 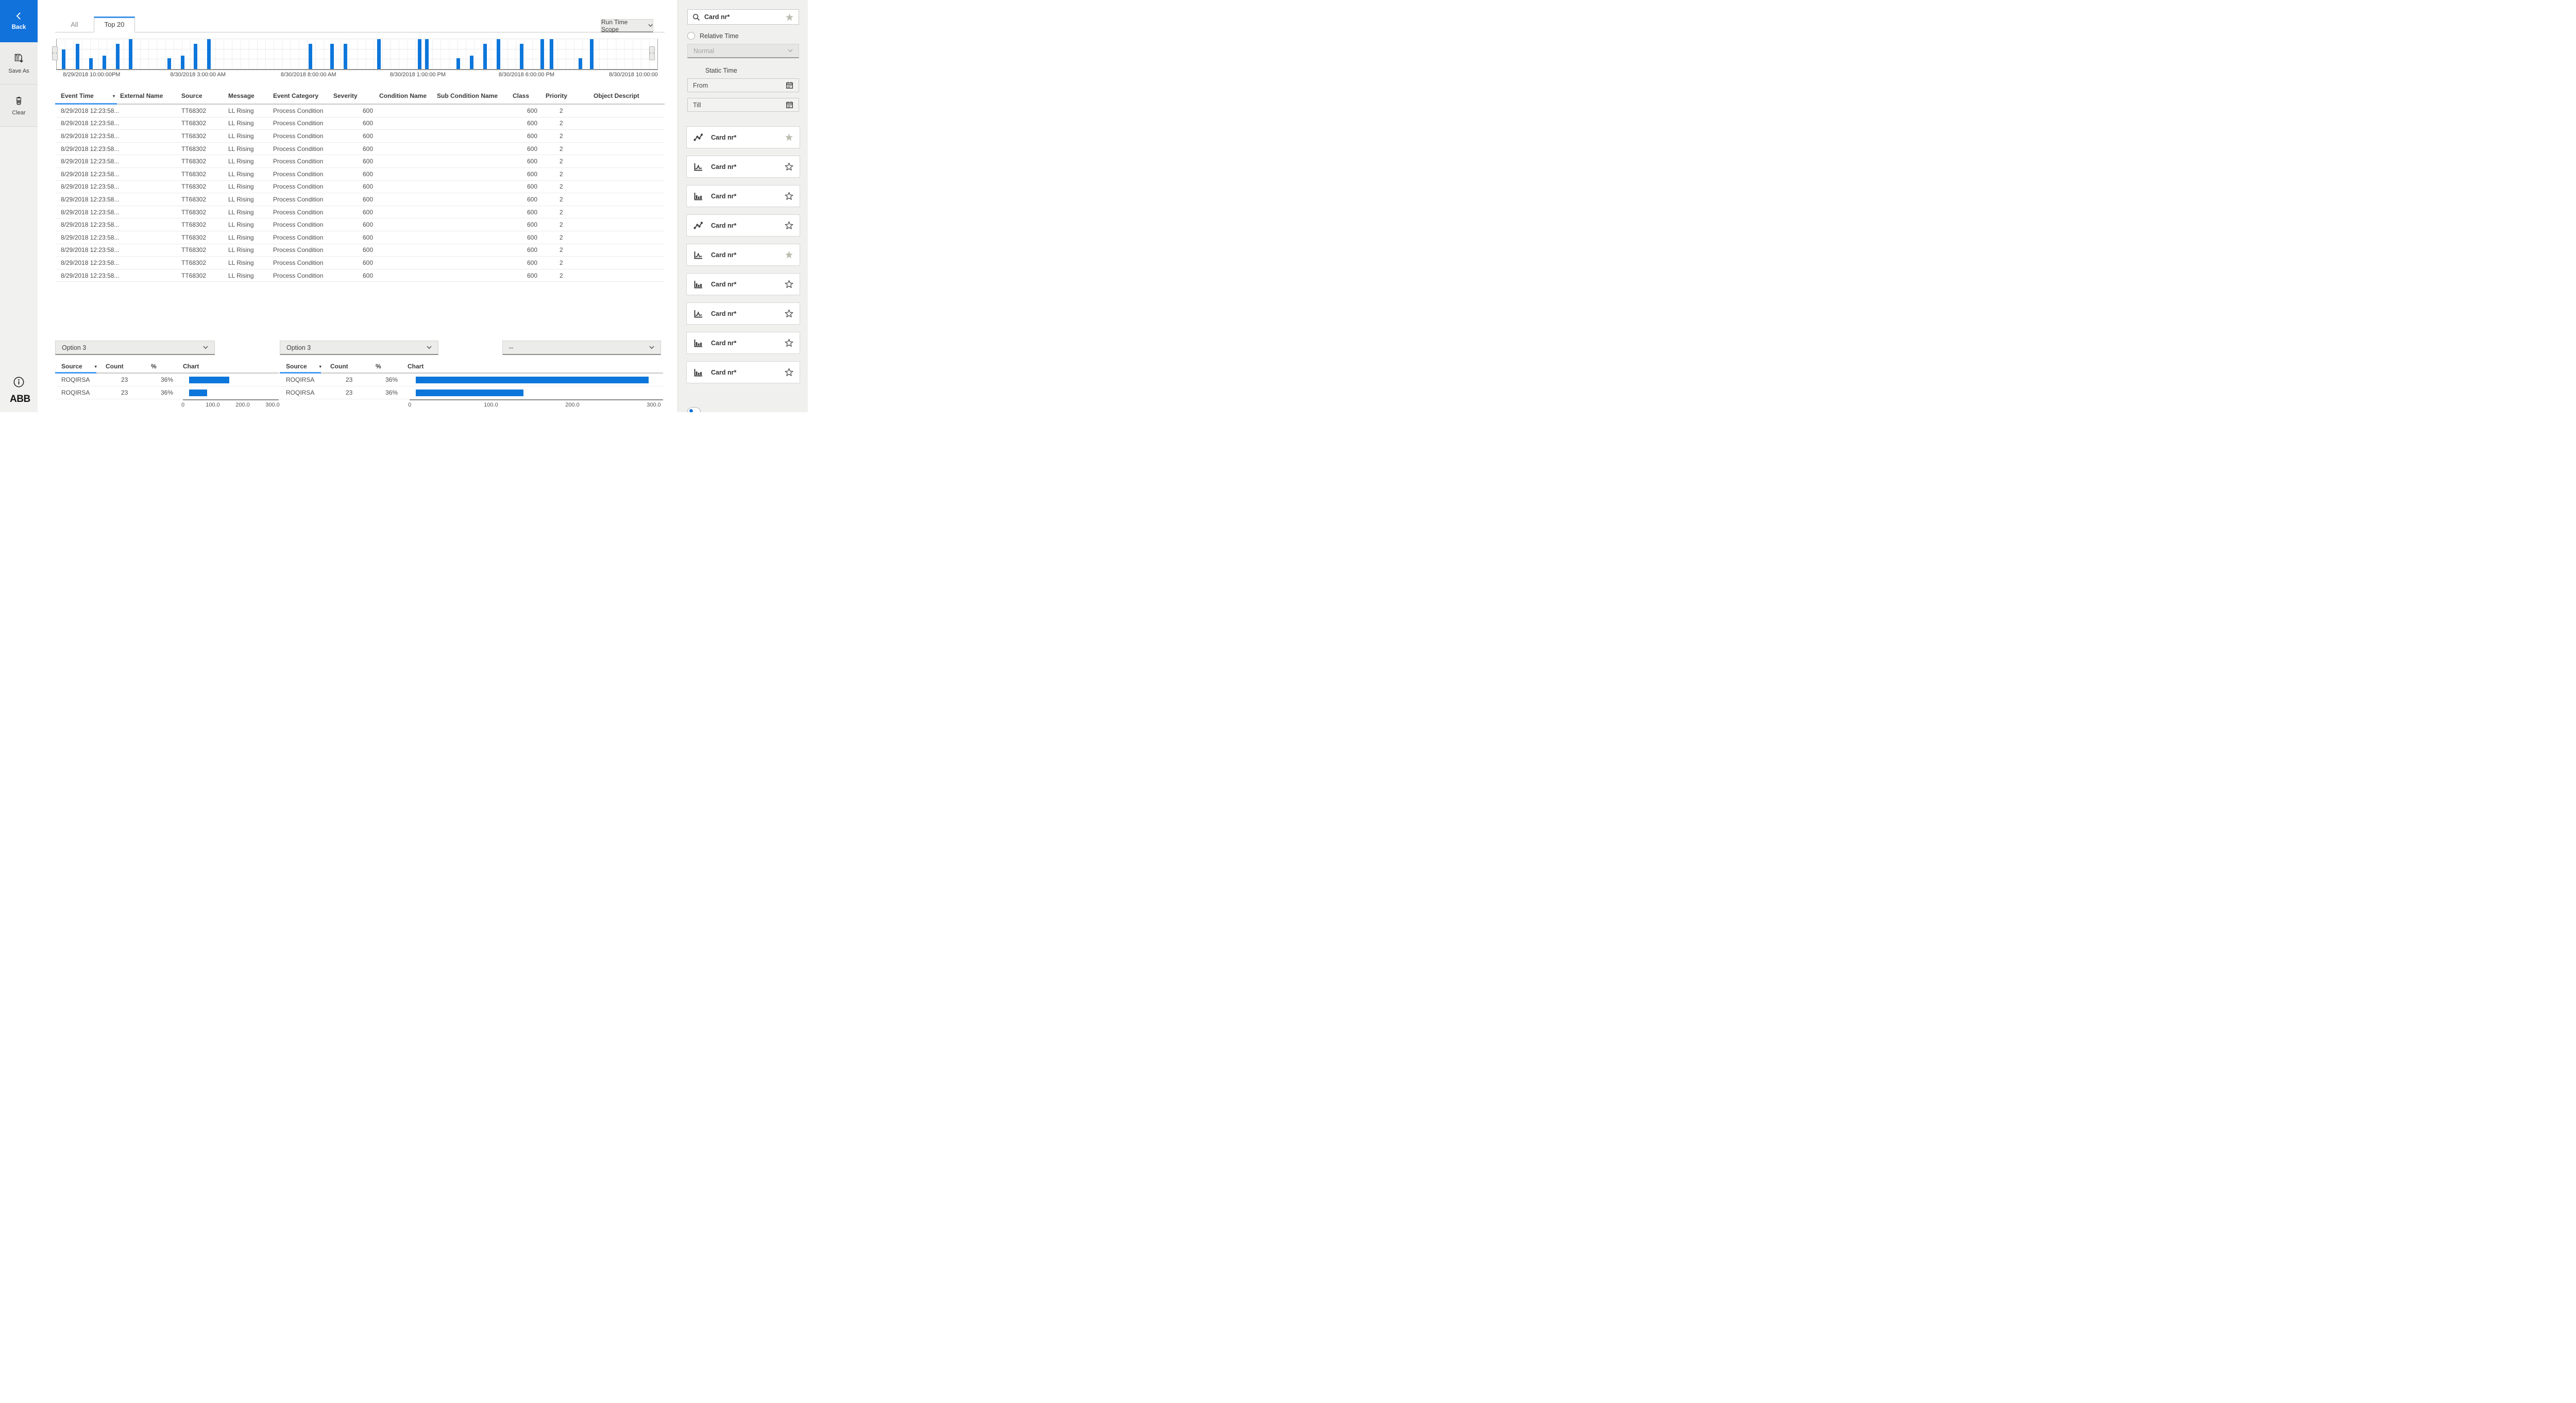 I want to click on column-header-label: Count, so click(x=339, y=366).